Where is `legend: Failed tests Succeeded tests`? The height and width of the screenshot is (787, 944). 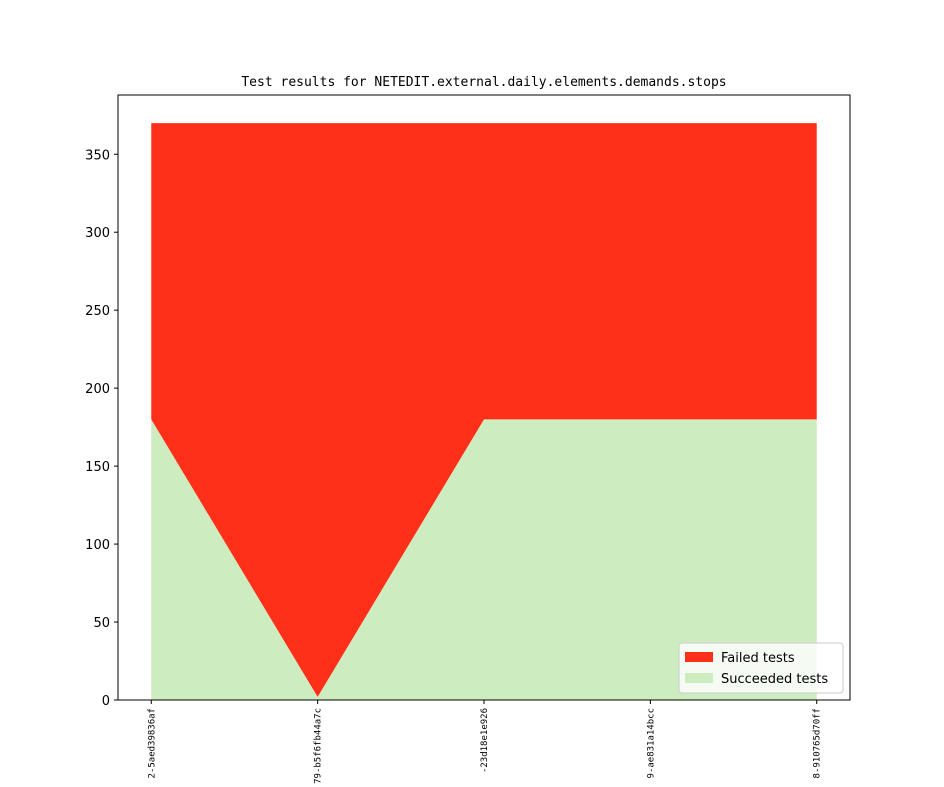
legend: Failed tests Succeeded tests is located at coordinates (761, 668).